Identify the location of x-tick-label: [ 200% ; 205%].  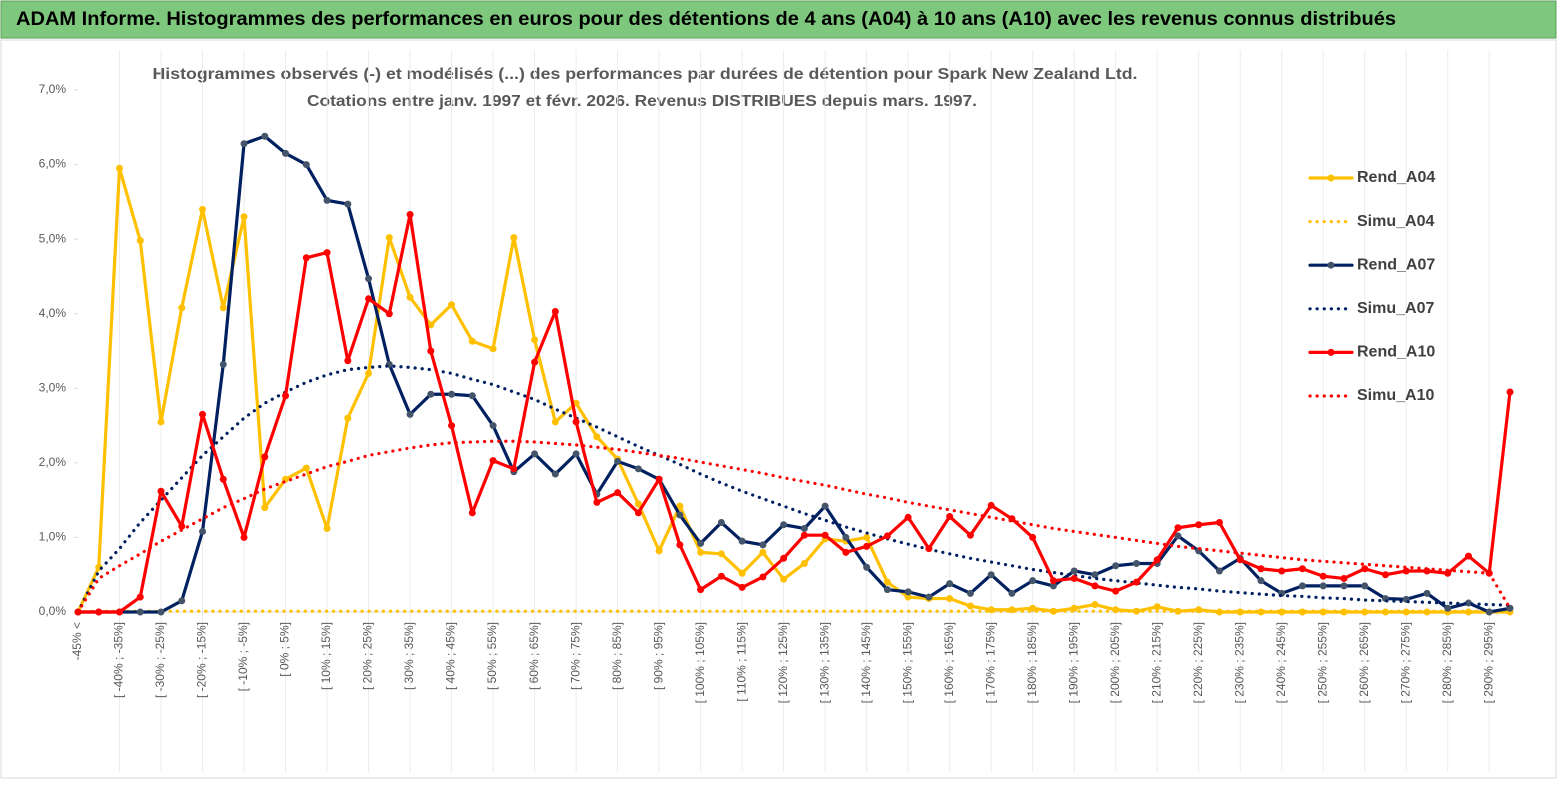
(1115, 662).